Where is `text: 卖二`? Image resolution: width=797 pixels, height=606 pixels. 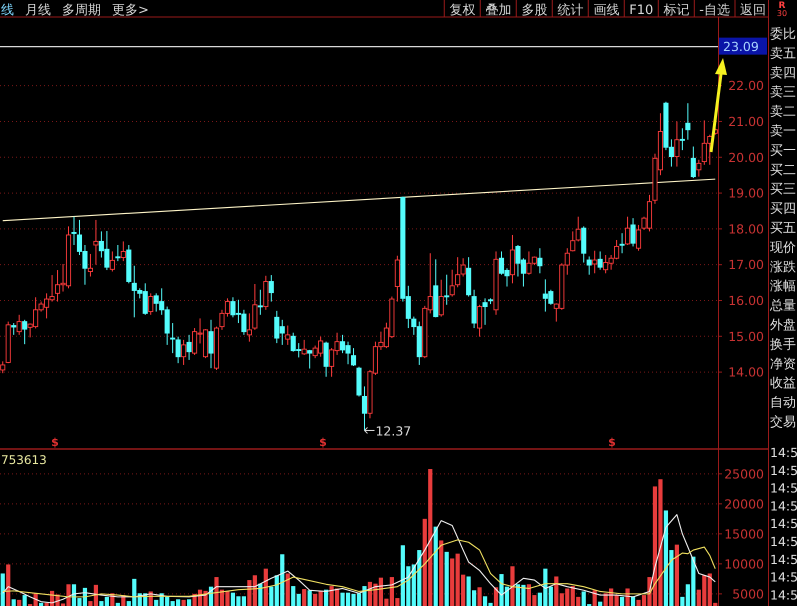
text: 卖二 is located at coordinates (783, 112).